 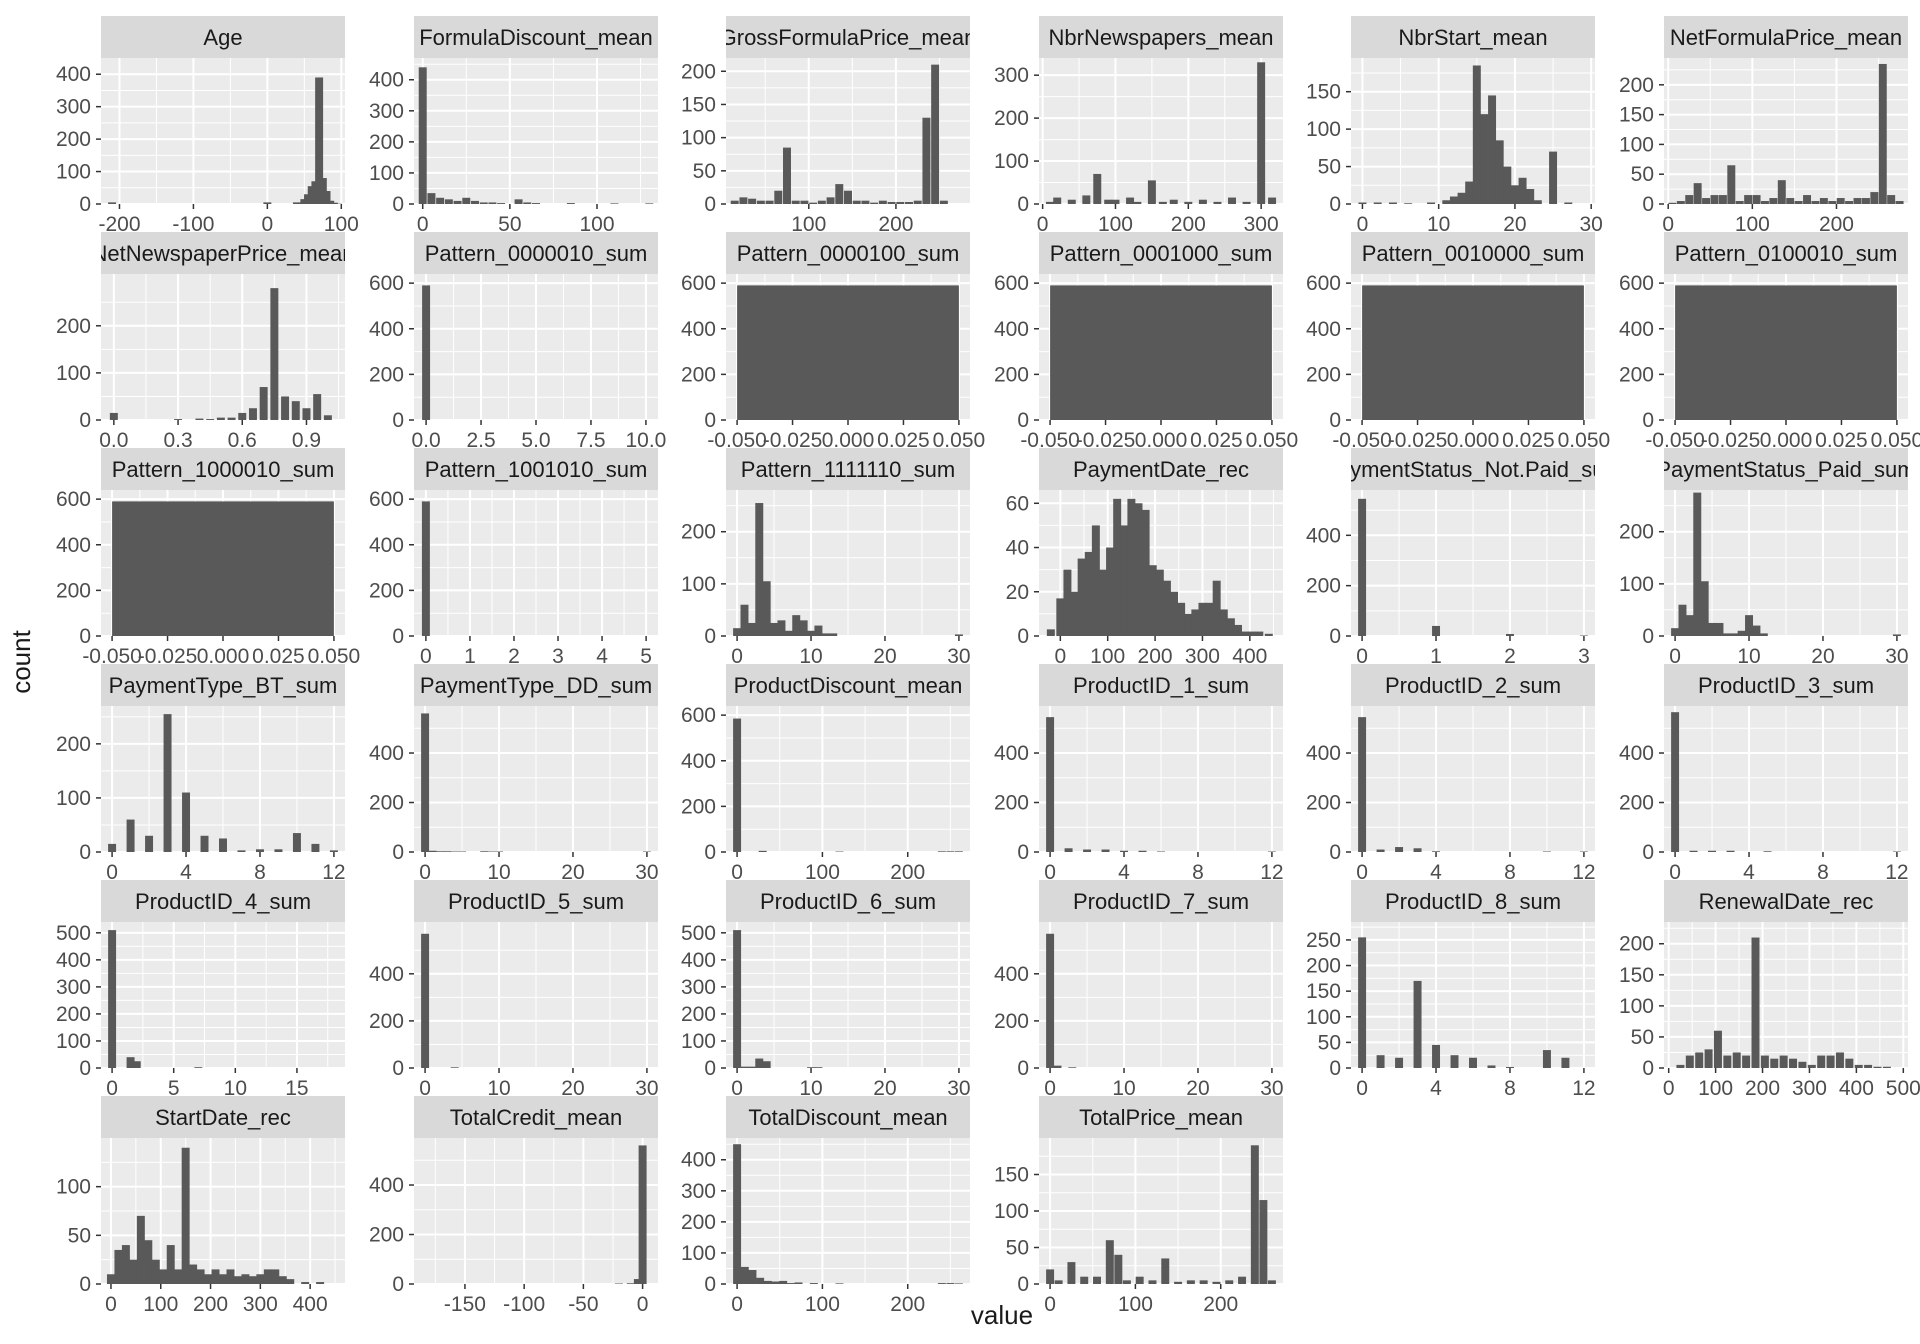 What do you see at coordinates (260, 872) in the screenshot?
I see `x-tick-label: 8` at bounding box center [260, 872].